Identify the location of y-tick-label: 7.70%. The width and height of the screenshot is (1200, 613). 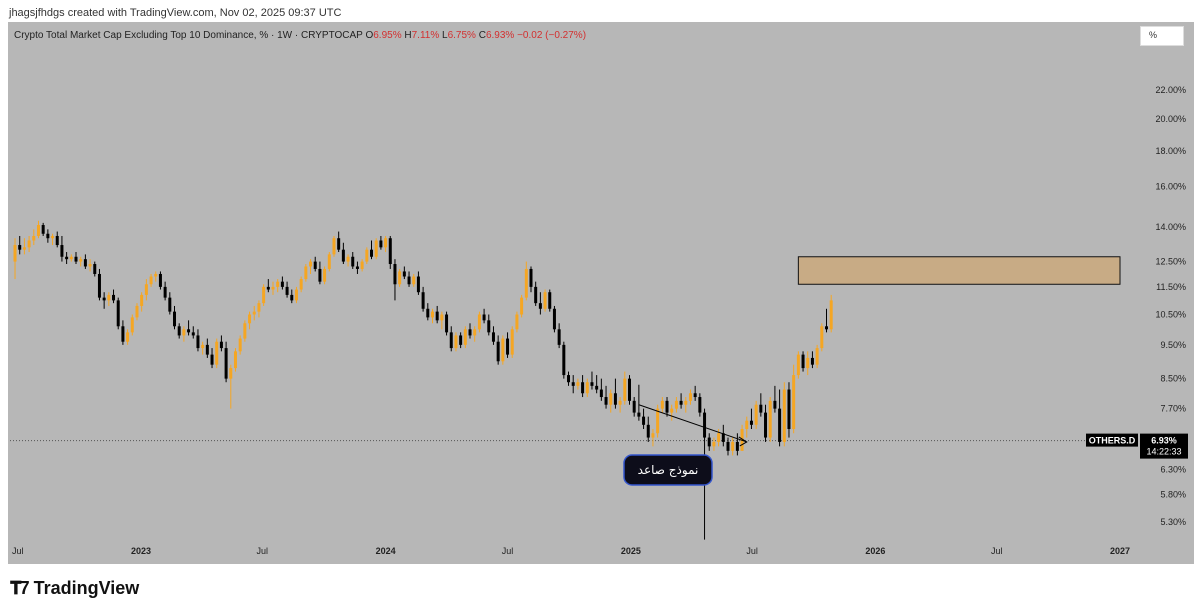
(1173, 409).